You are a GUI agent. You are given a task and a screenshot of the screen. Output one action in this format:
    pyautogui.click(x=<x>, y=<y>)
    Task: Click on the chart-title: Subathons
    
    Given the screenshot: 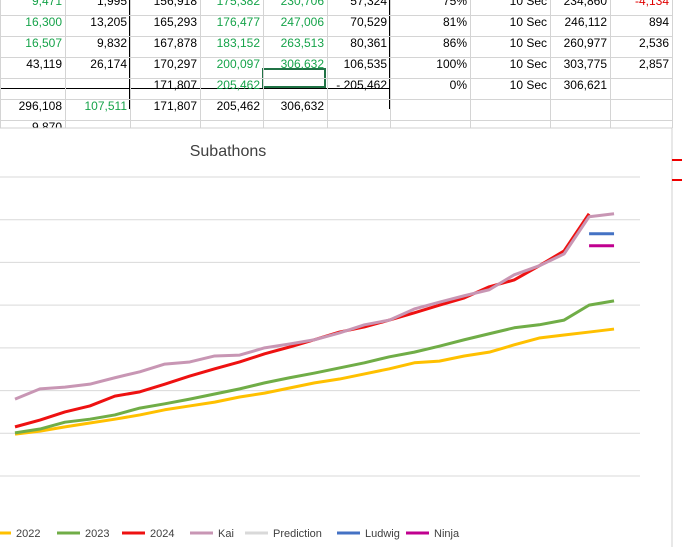 What is the action you would take?
    pyautogui.click(x=228, y=151)
    